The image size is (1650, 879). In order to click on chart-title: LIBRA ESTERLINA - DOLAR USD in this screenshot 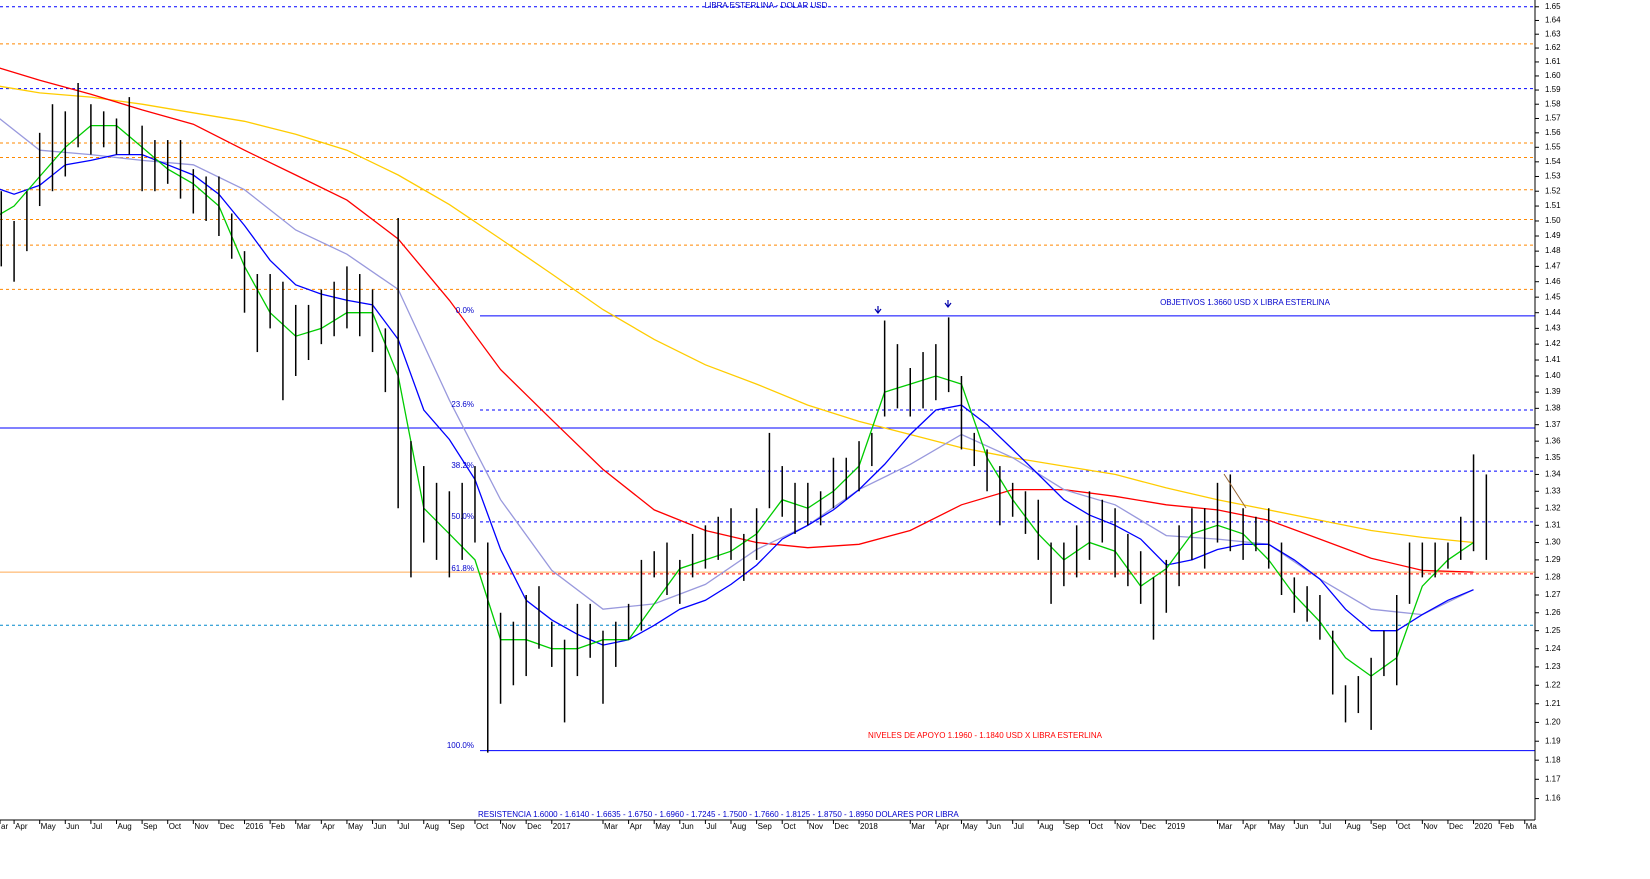, I will do `click(766, 5)`.